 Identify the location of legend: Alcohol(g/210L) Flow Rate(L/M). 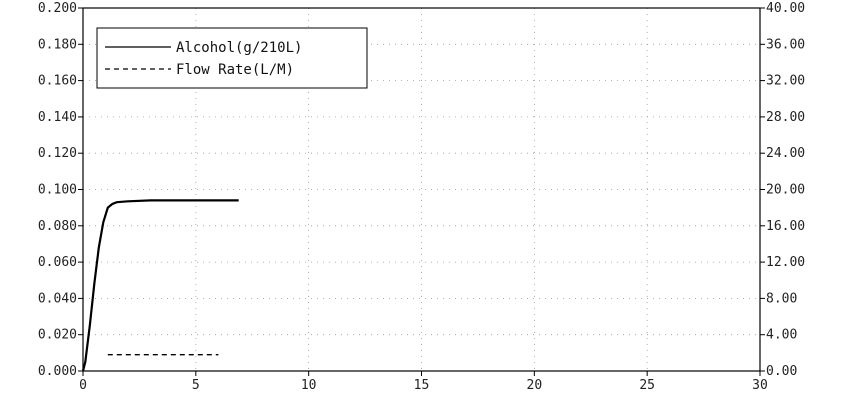
(232, 58).